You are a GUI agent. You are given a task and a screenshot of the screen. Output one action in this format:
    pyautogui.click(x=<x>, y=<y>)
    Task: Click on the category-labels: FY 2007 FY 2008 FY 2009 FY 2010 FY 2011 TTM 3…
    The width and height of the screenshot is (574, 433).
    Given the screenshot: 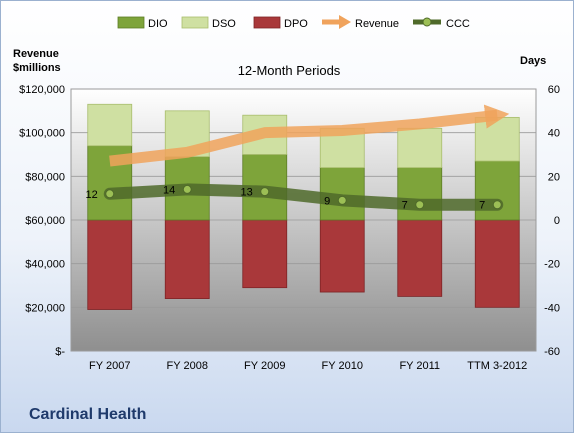 What is the action you would take?
    pyautogui.click(x=308, y=366)
    